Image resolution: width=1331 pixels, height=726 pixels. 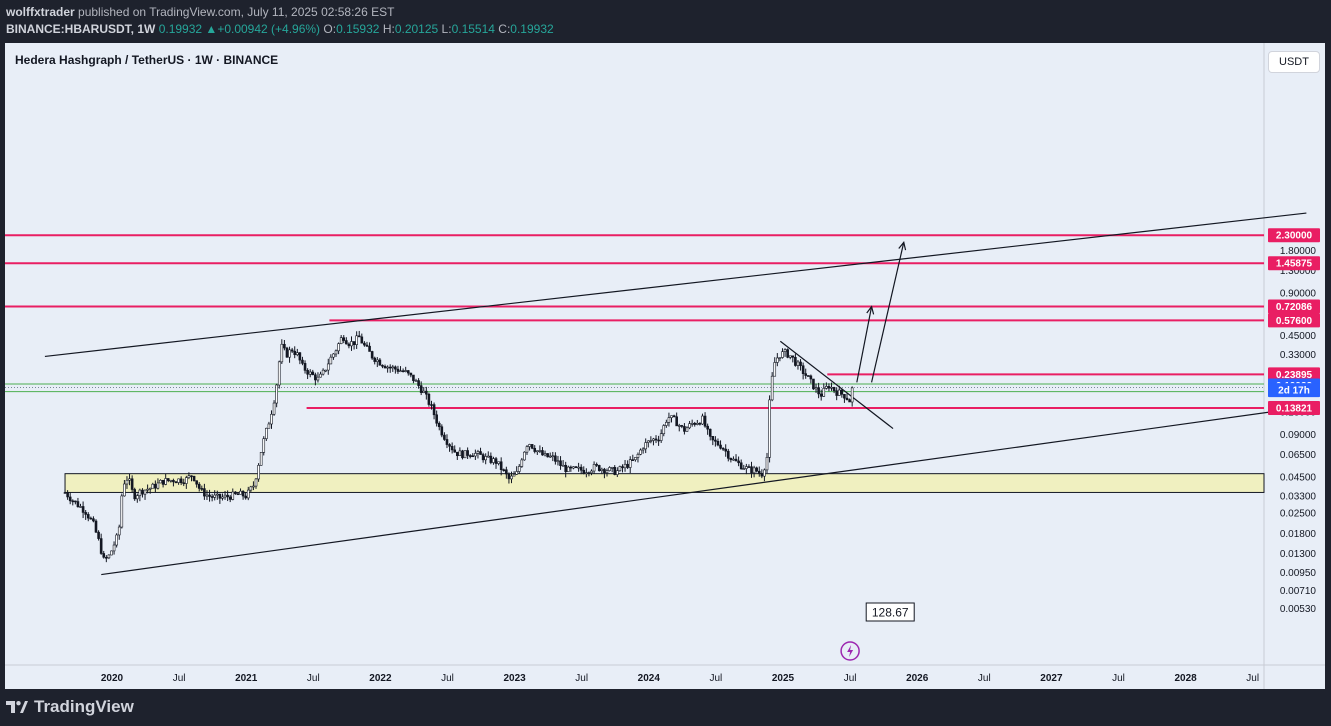 What do you see at coordinates (1298, 455) in the screenshot?
I see `y-tick-label: 0.06500` at bounding box center [1298, 455].